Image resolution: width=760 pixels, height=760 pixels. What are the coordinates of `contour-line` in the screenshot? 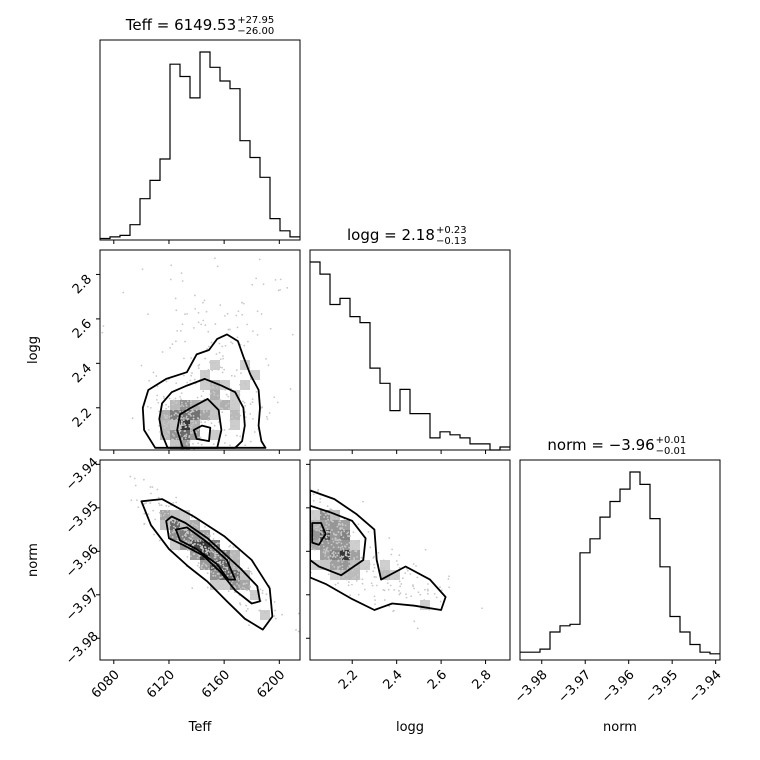 It's located at (199, 423).